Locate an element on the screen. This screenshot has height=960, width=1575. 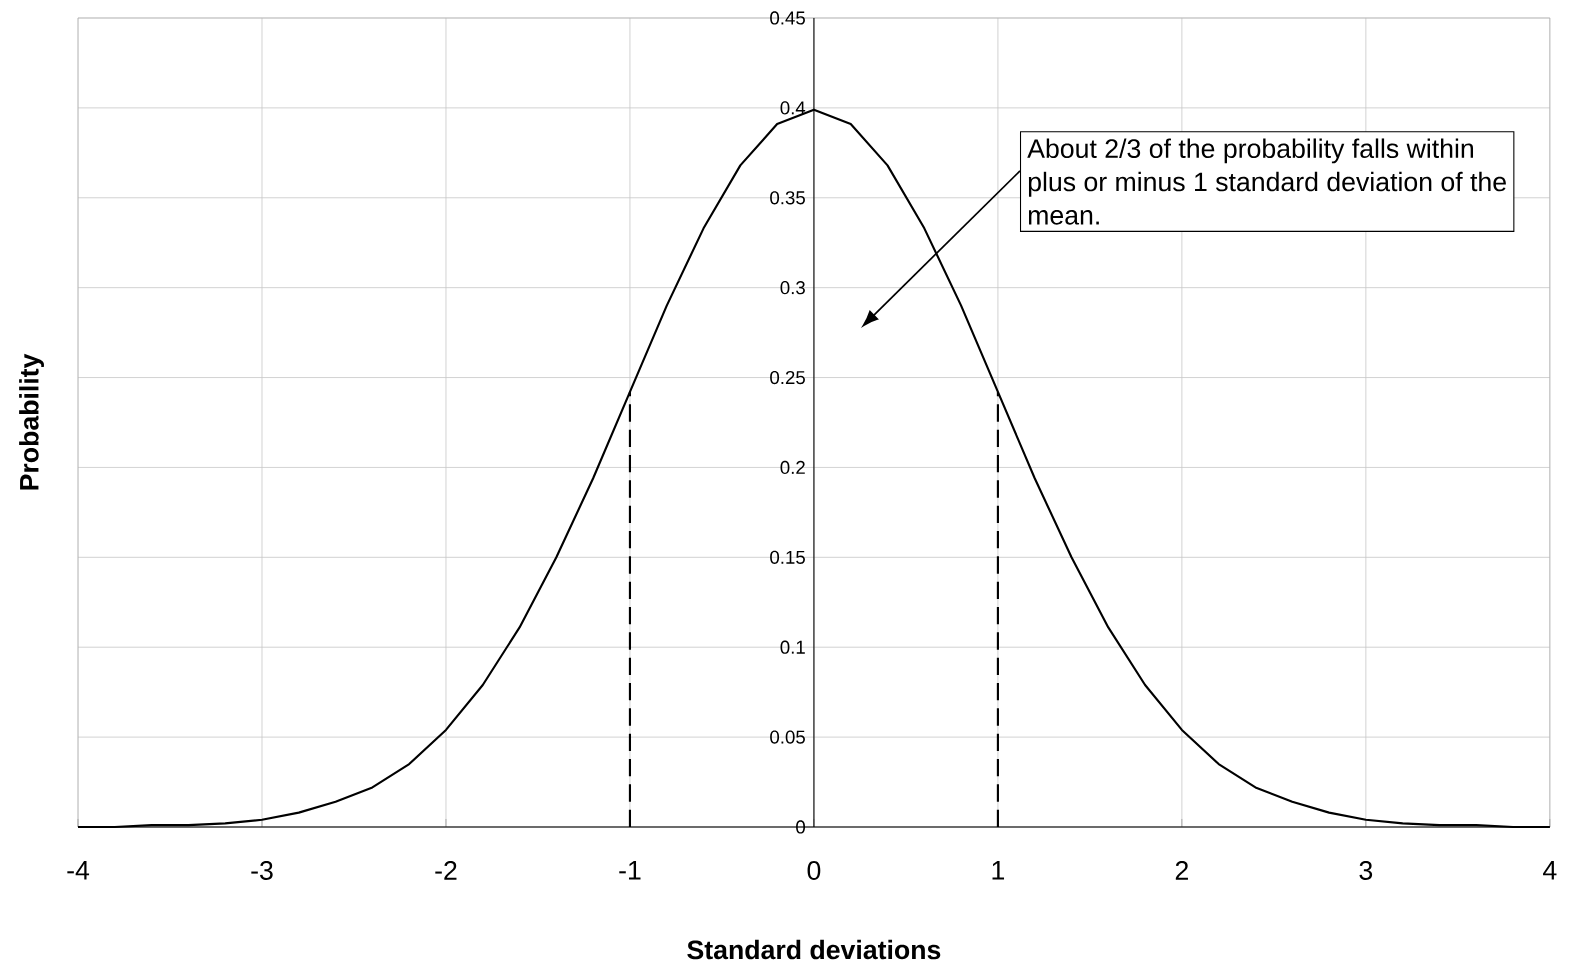
x-tick-label: -3 is located at coordinates (262, 870).